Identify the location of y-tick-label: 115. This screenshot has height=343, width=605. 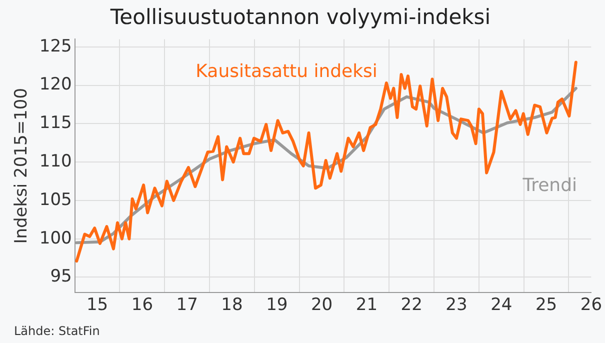
(55, 123).